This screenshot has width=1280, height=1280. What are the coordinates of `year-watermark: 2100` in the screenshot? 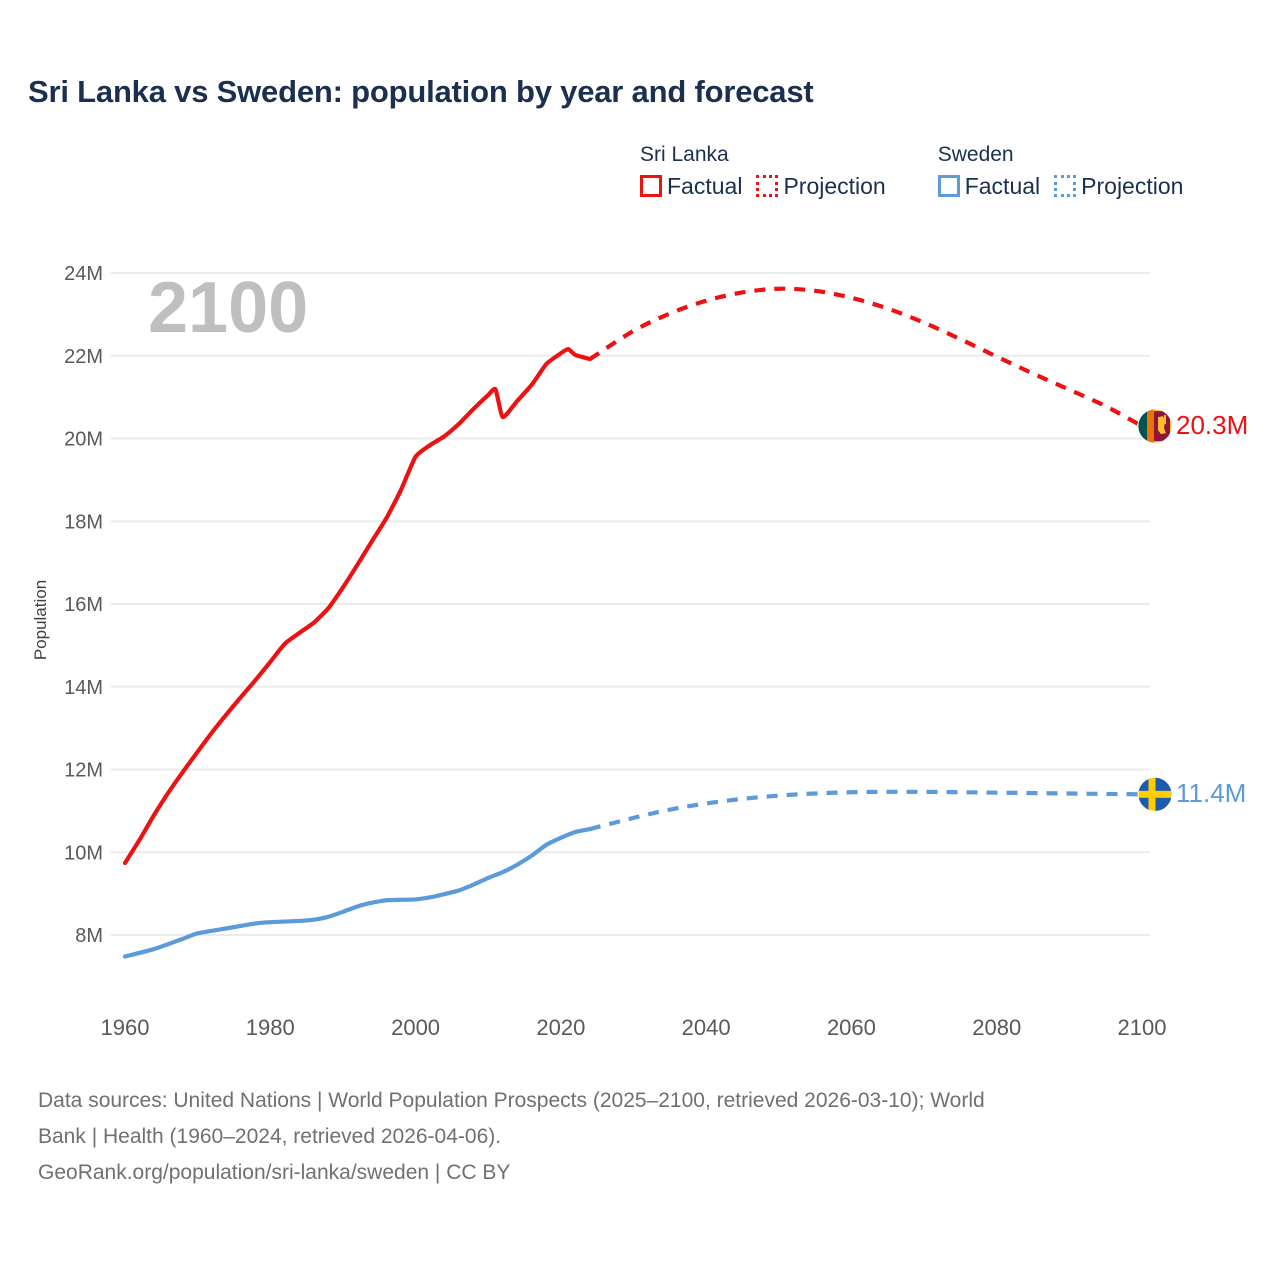 It's located at (228, 308).